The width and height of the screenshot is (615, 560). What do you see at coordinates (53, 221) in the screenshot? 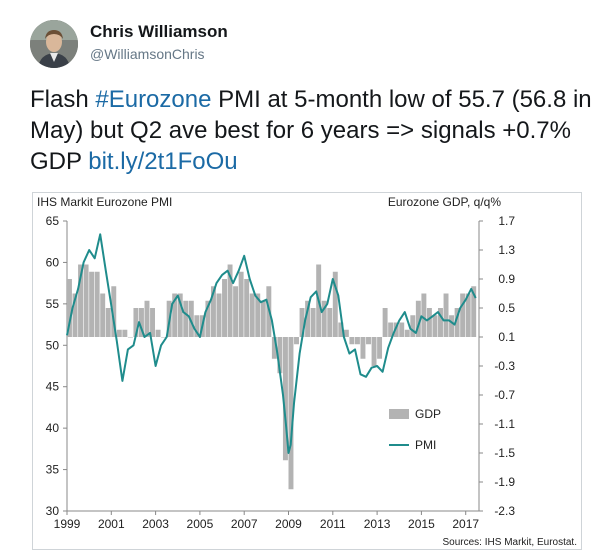
I see `left-tick-label: 65` at bounding box center [53, 221].